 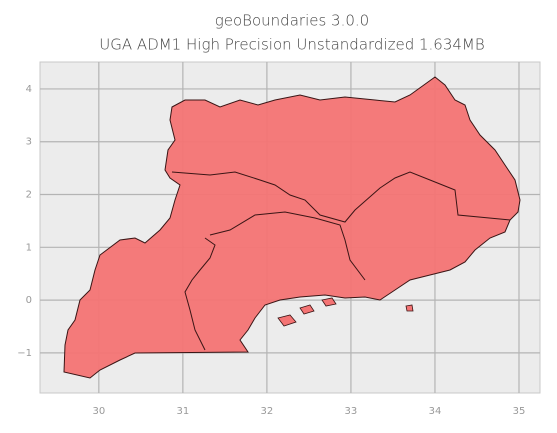 What do you see at coordinates (182, 411) in the screenshot?
I see `x-tick-label: 31` at bounding box center [182, 411].